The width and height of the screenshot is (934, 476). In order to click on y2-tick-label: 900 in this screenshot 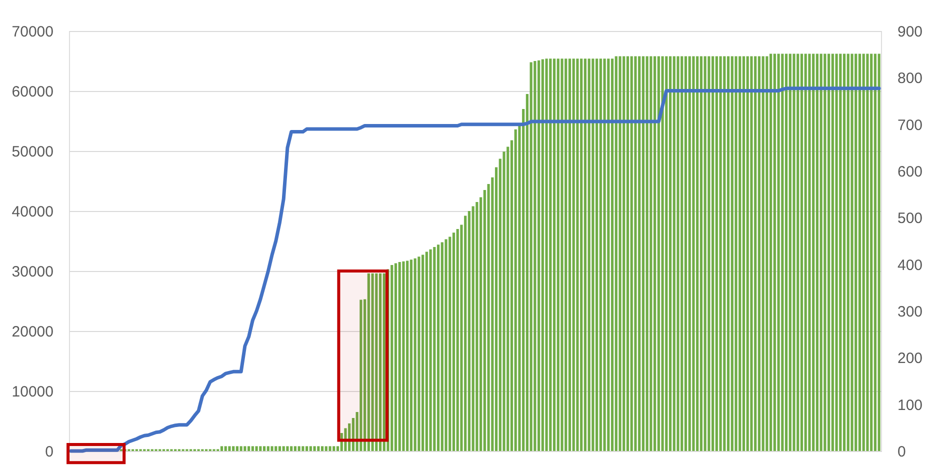, I will do `click(910, 32)`.